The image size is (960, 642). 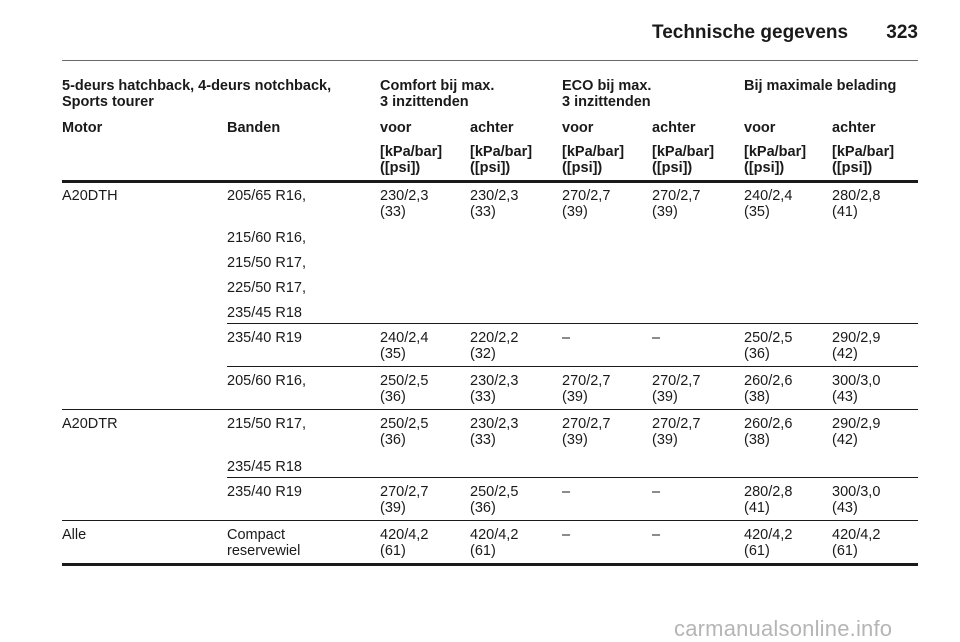 I want to click on eco-group-header: ECO bij max. 3 inzittenden, so click(x=607, y=94).